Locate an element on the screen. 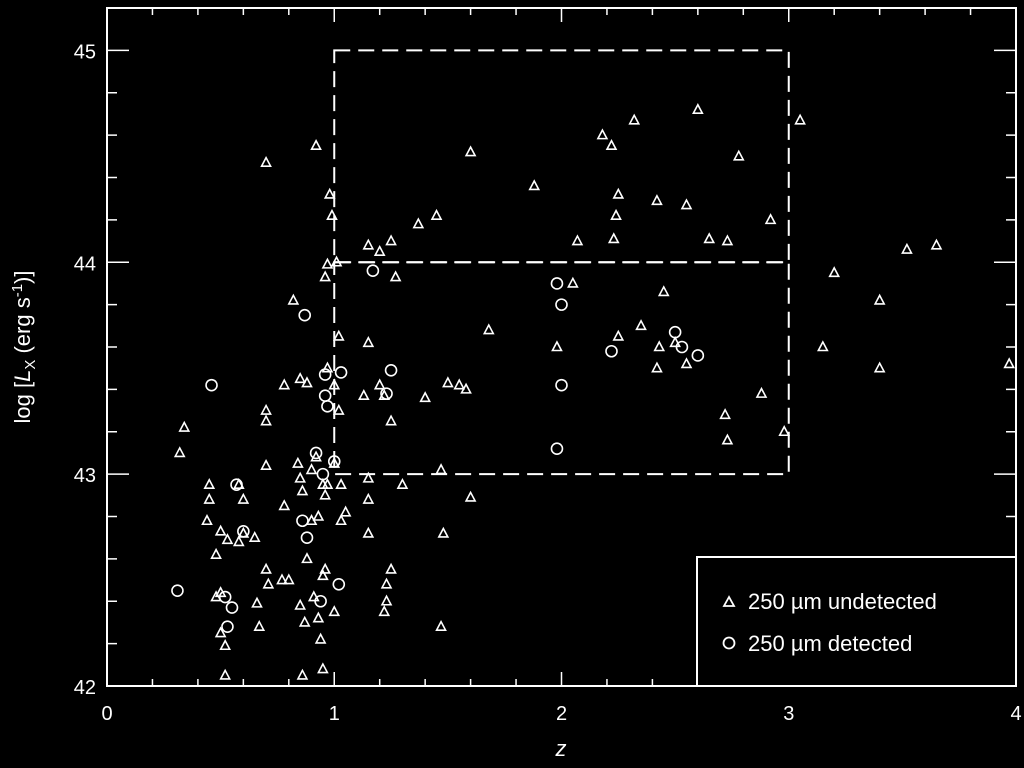  y-axis-title: log [LX (erg s-1)] is located at coordinates (24, 346).